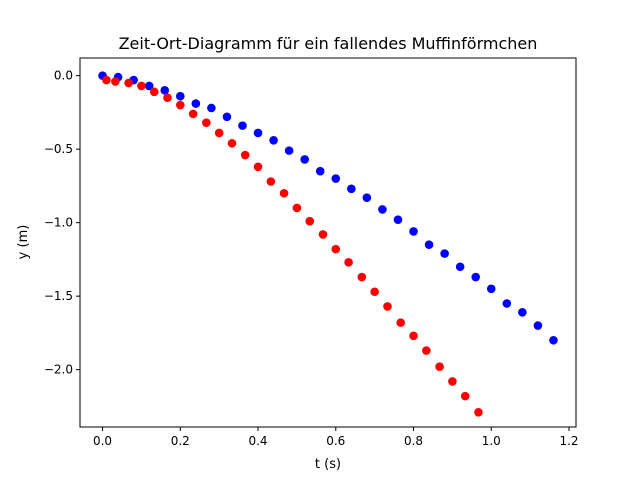  I want to click on y-axis-ticks: 0.0 −0.5 −1.0 −1.5 −2.0, so click(62, 223).